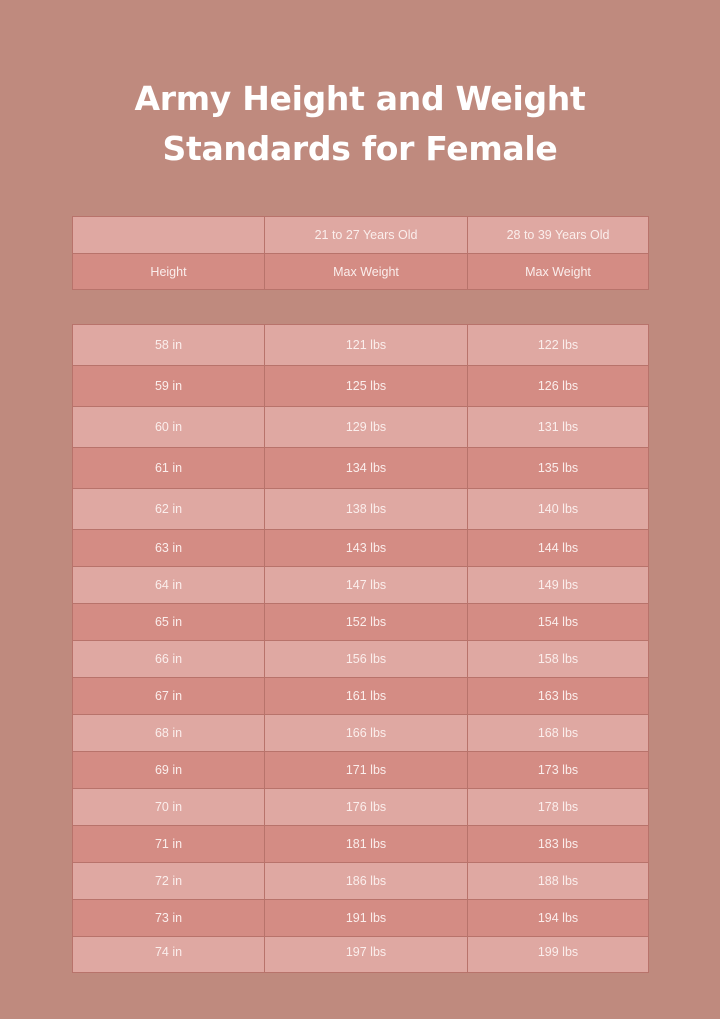  Describe the element at coordinates (558, 733) in the screenshot. I see `table-cell: 168 lbs` at that location.